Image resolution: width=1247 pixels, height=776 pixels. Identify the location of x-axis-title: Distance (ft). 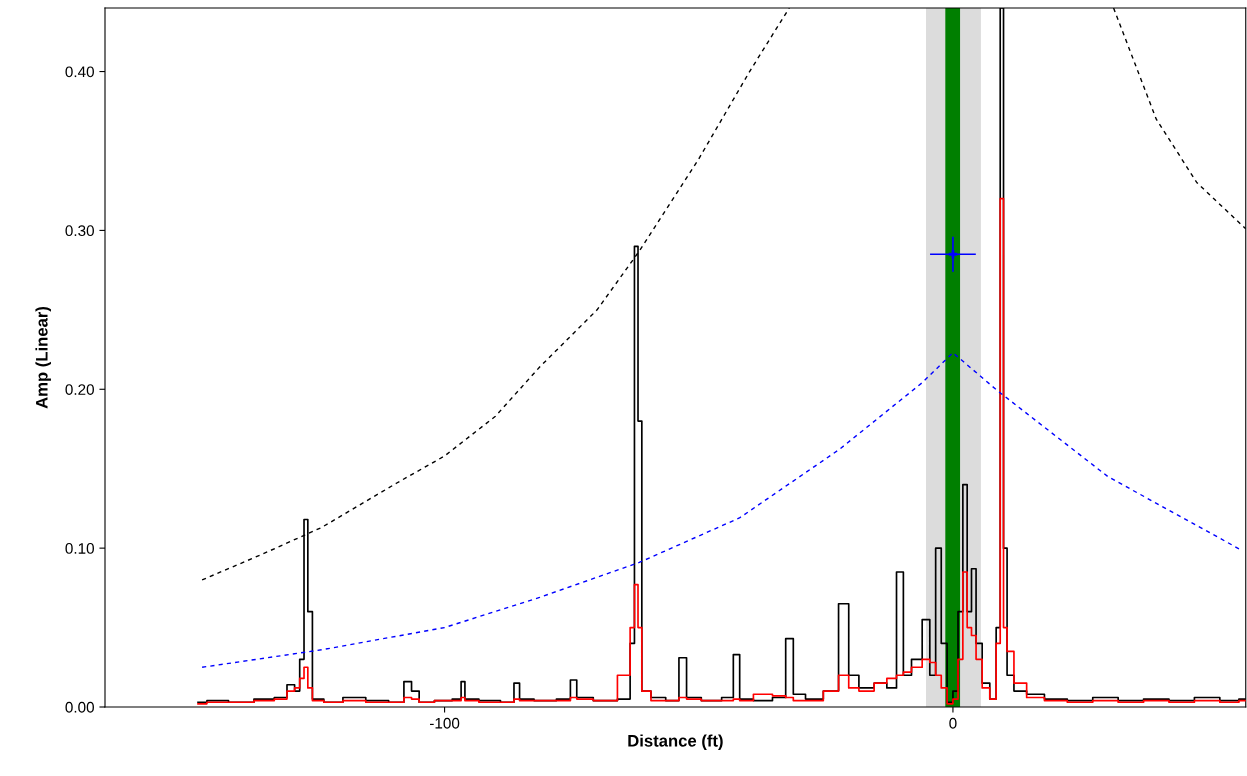
(675, 742).